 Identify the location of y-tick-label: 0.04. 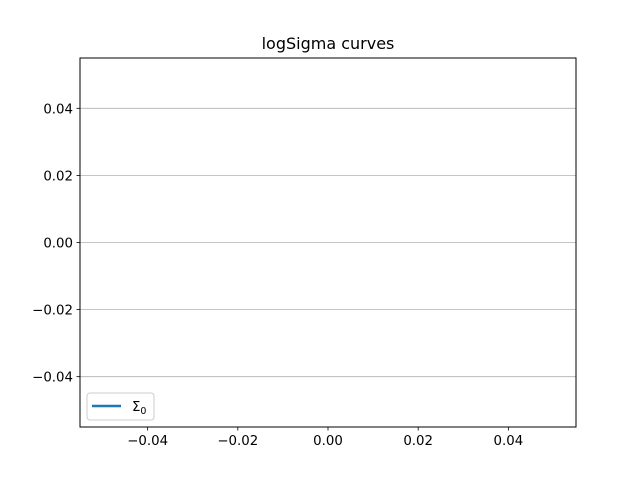
(58, 109).